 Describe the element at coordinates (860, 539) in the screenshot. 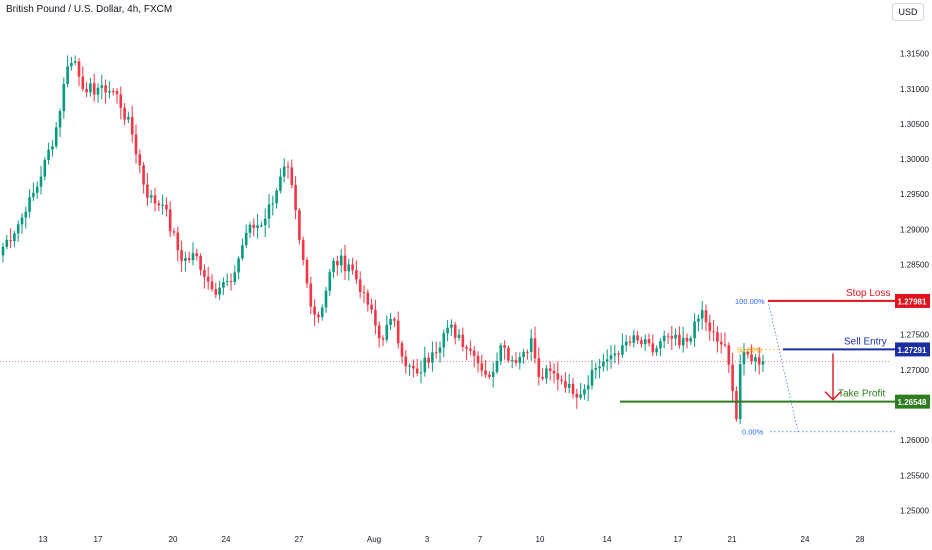

I see `x-tick-label: 28` at that location.